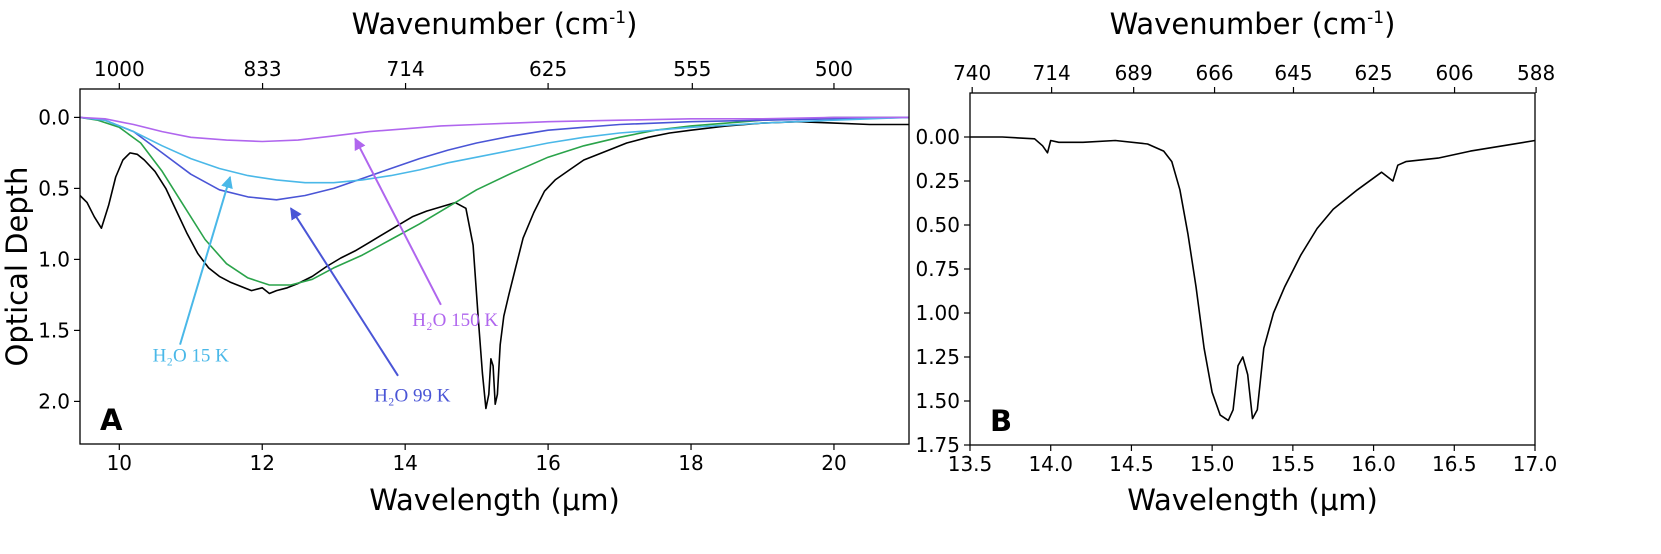 The height and width of the screenshot is (554, 1661). I want to click on panel-a-x-axis-title: Wavelength (μm), so click(494, 500).